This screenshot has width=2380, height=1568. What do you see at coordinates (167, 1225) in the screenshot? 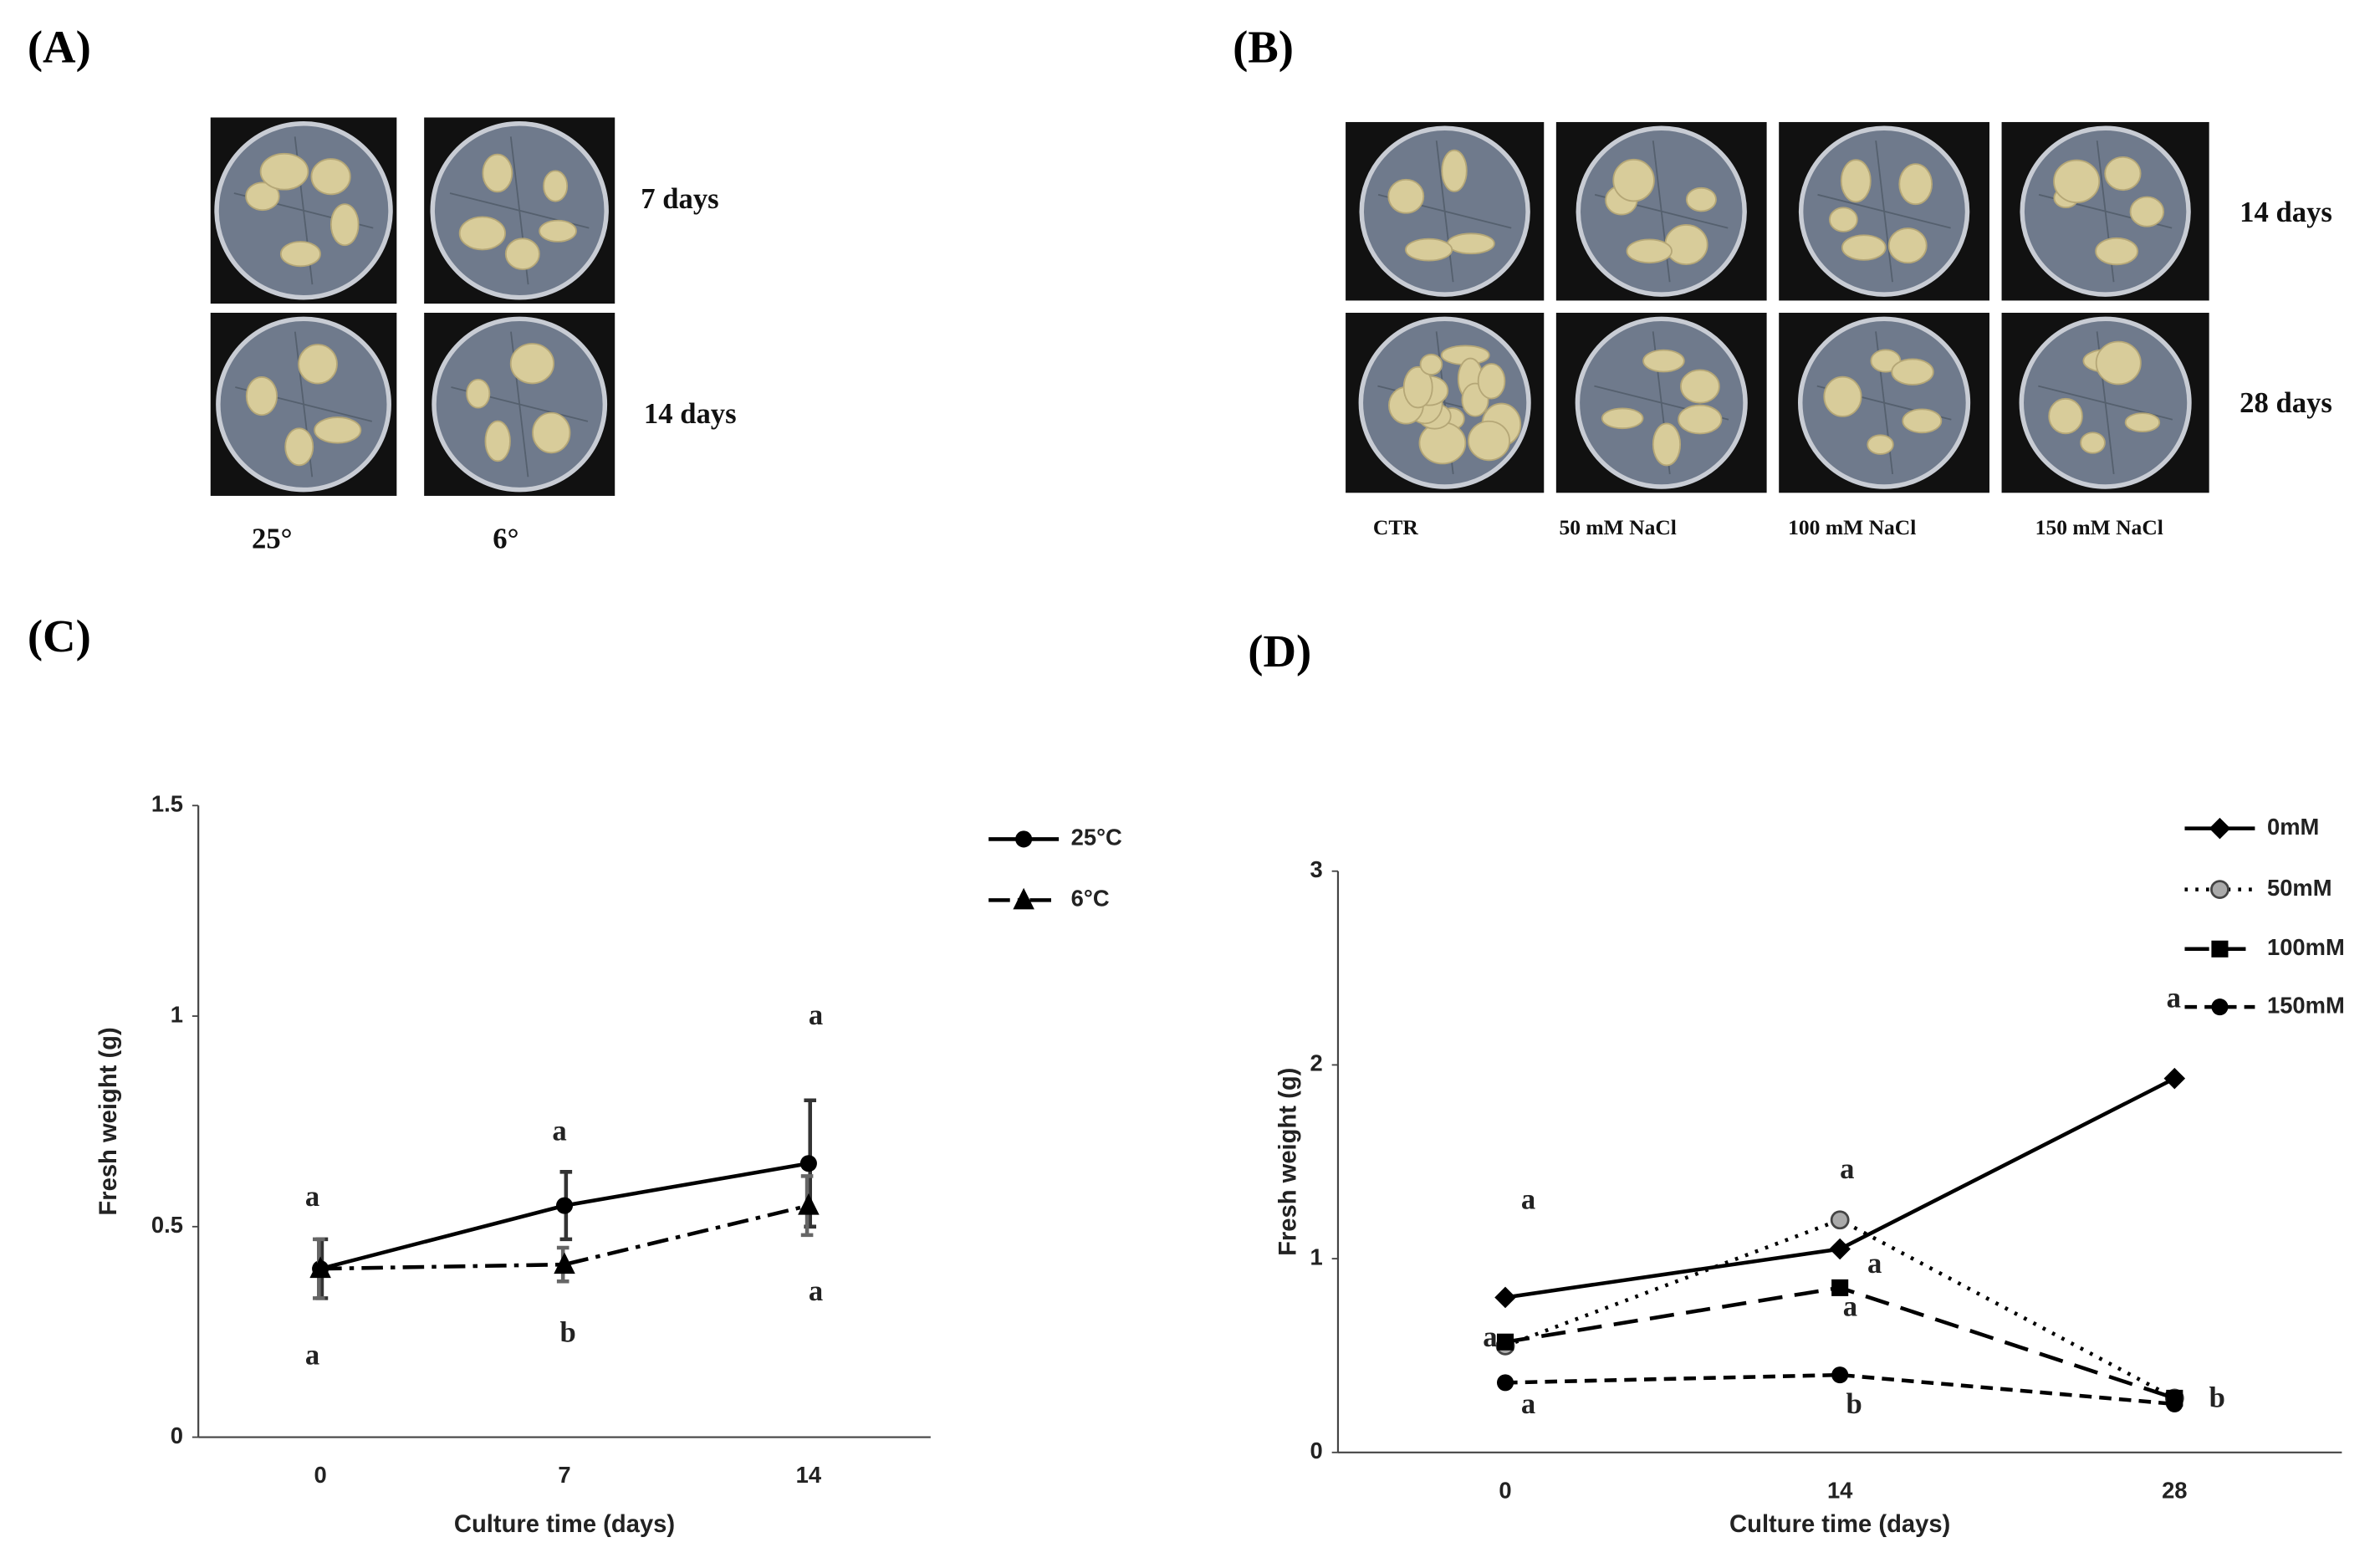
I see `y-tick-label: 0.5` at bounding box center [167, 1225].